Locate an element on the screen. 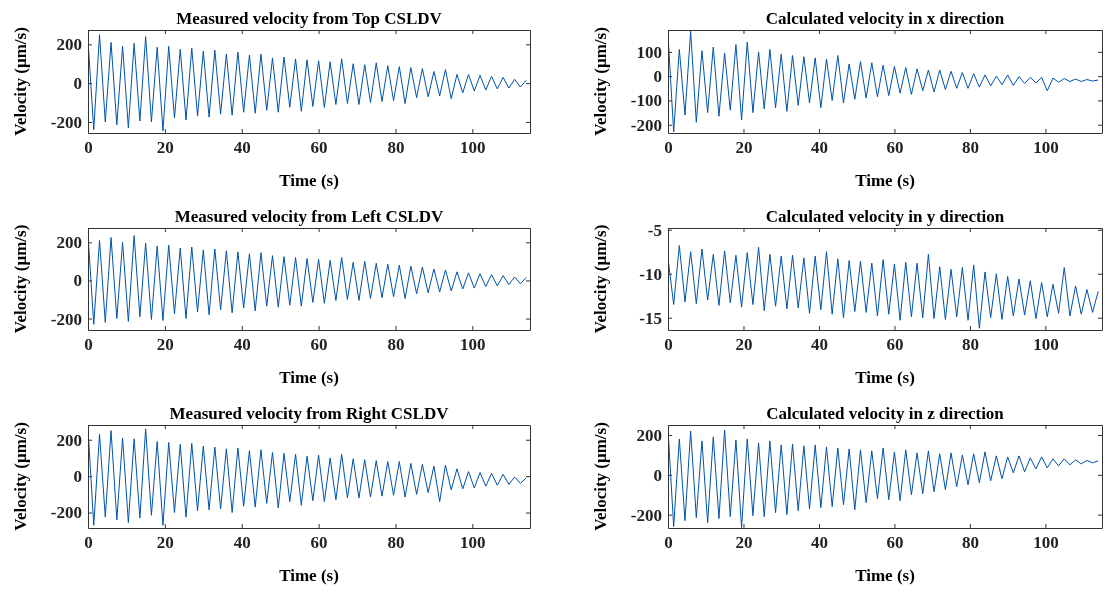 Image resolution: width=1105 pixels, height=594 pixels. chart-title: Measured velocity from Right CSLDV is located at coordinates (309, 413).